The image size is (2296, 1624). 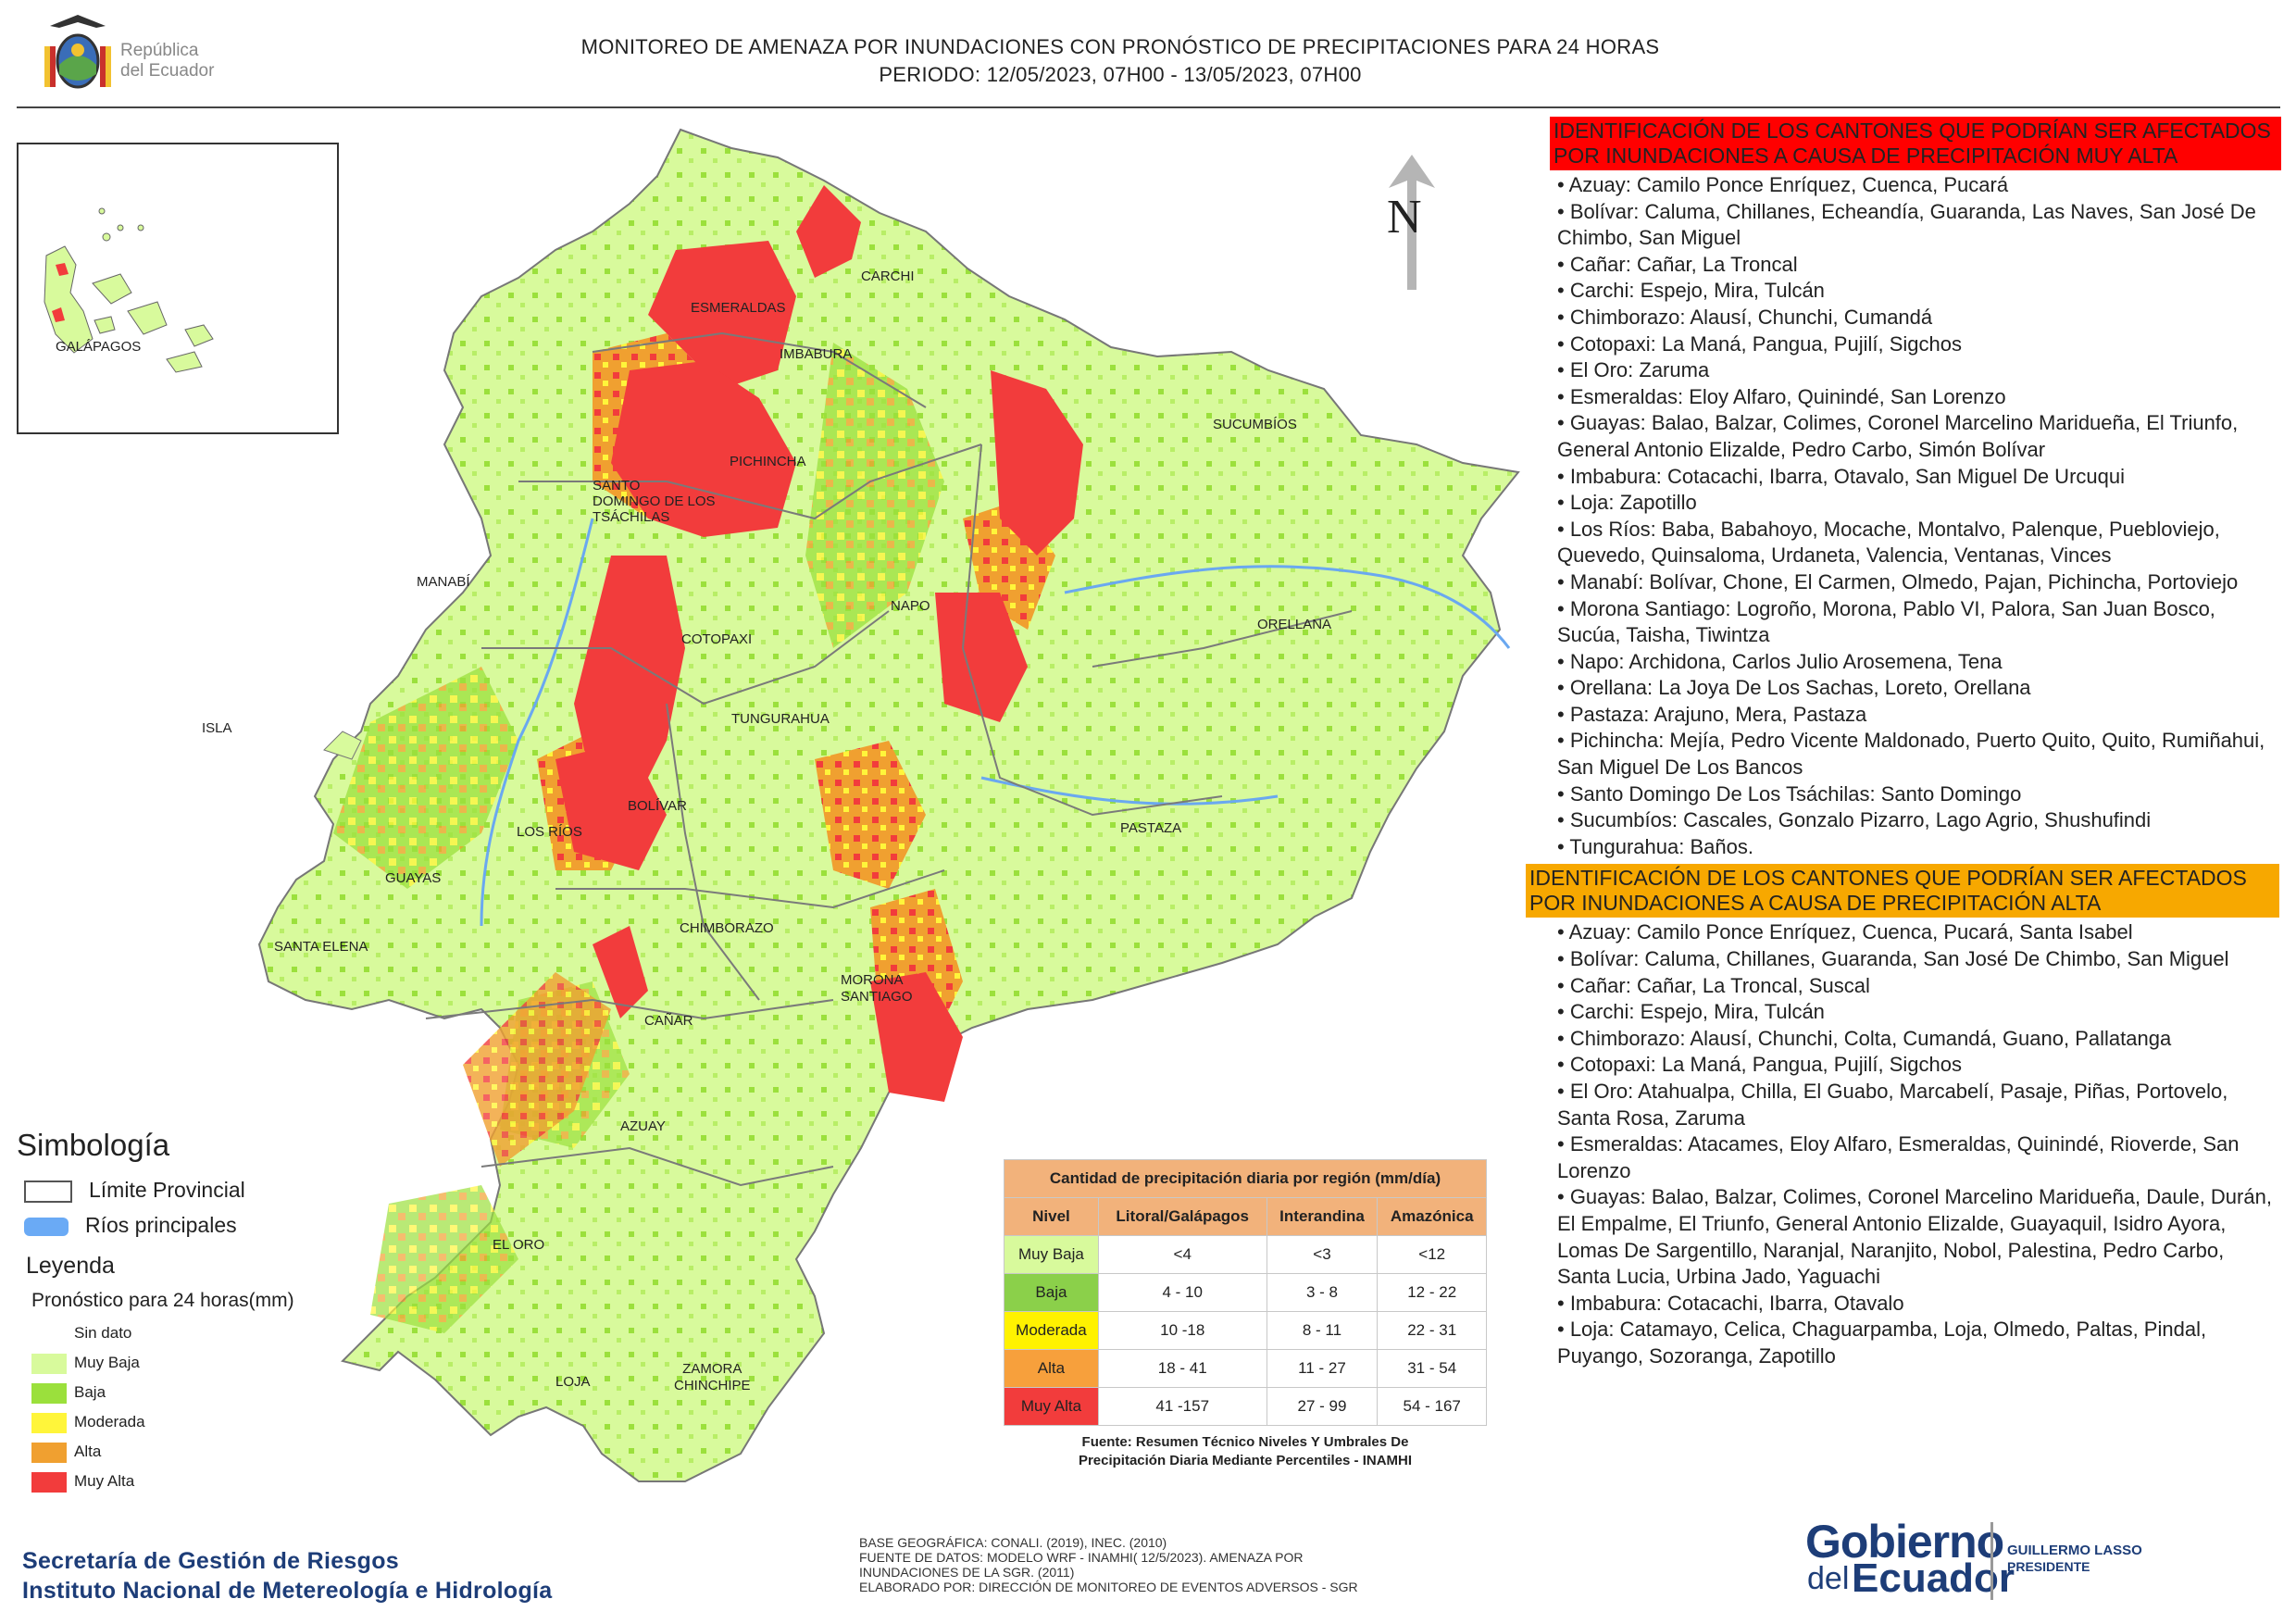 I want to click on table-row: Muy Baja <4 <3 <12, so click(x=1245, y=1254).